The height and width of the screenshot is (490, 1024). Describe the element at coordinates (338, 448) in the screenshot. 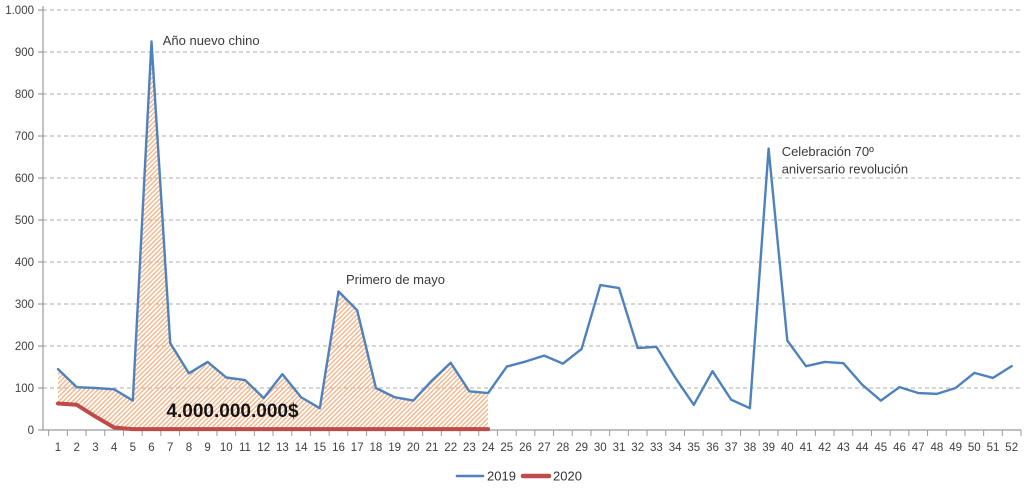

I see `x-axis-tick-label: 16` at that location.